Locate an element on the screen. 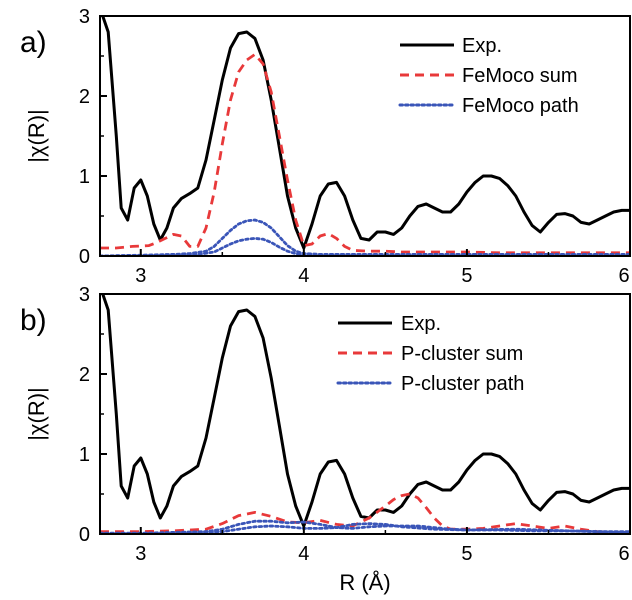  panel-b-legend-label-0: Exp. is located at coordinates (421, 324).